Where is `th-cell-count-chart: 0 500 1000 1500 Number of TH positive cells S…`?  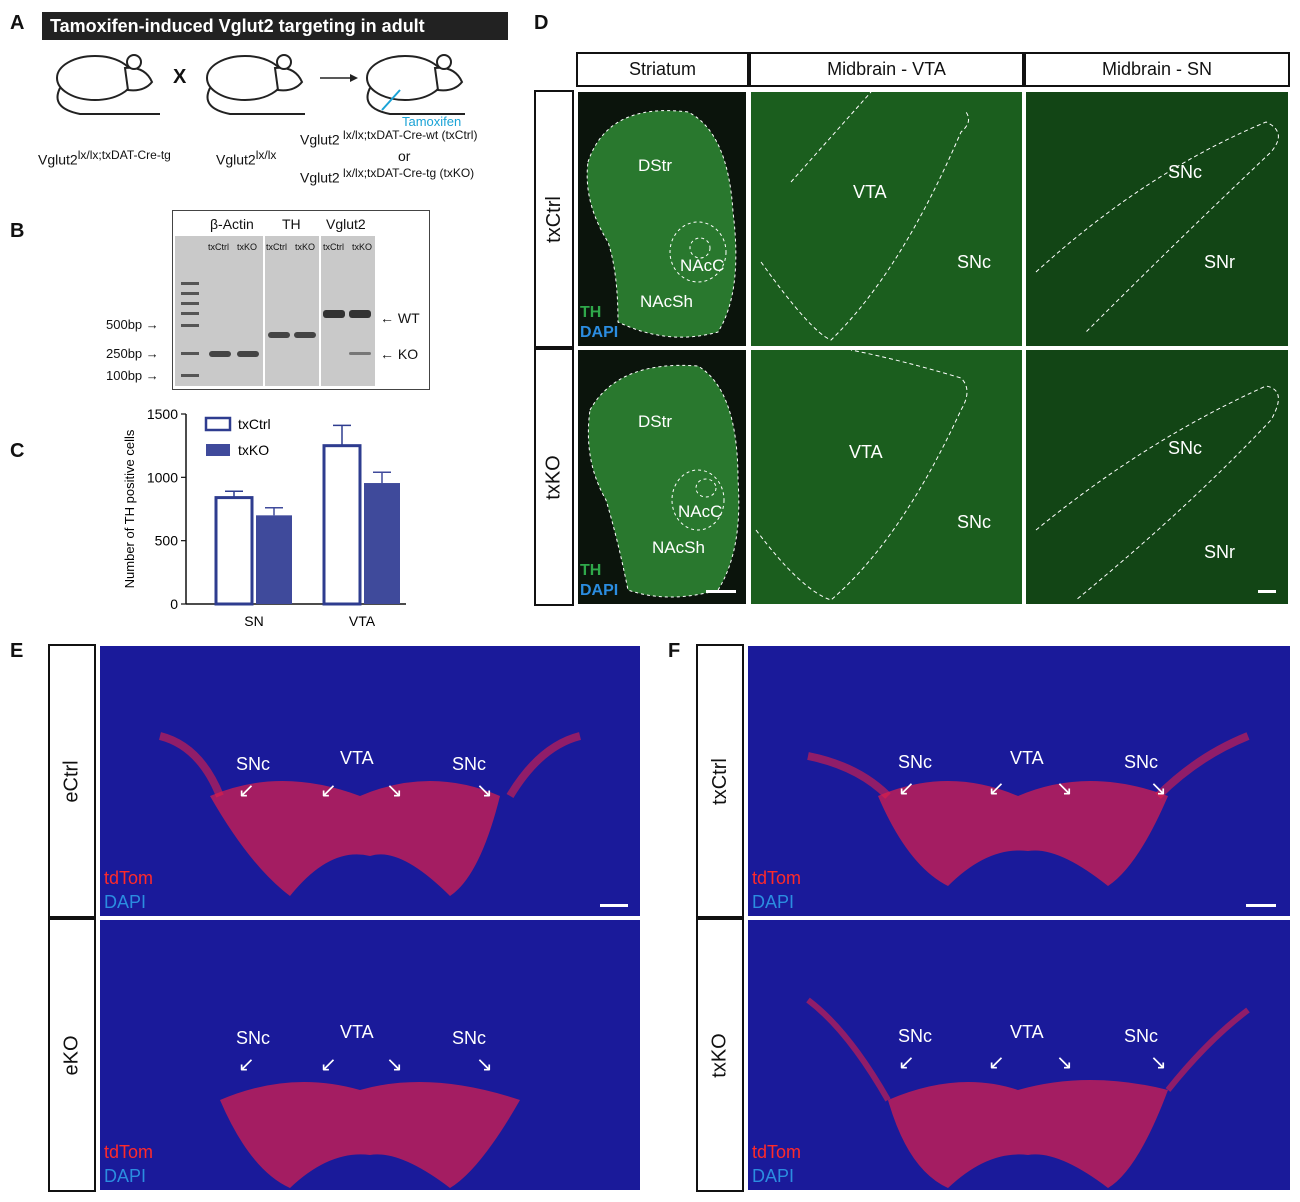
th-cell-count-chart: 0 500 1000 1500 Number of TH positive cells S… is located at coordinates (264, 517).